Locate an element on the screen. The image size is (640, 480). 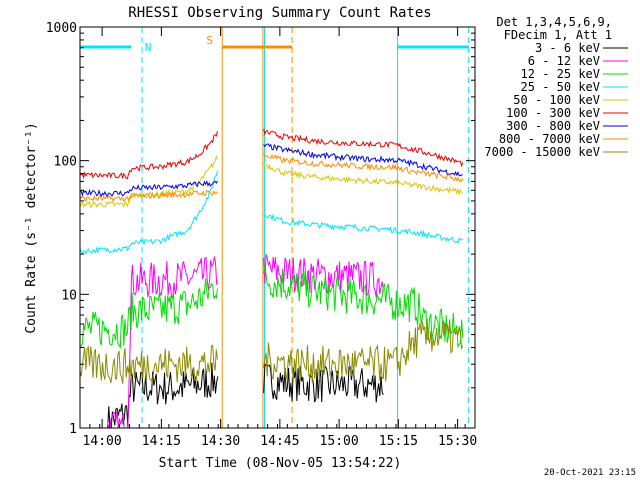
y-tick-label-100: 100 is located at coordinates (65, 162).